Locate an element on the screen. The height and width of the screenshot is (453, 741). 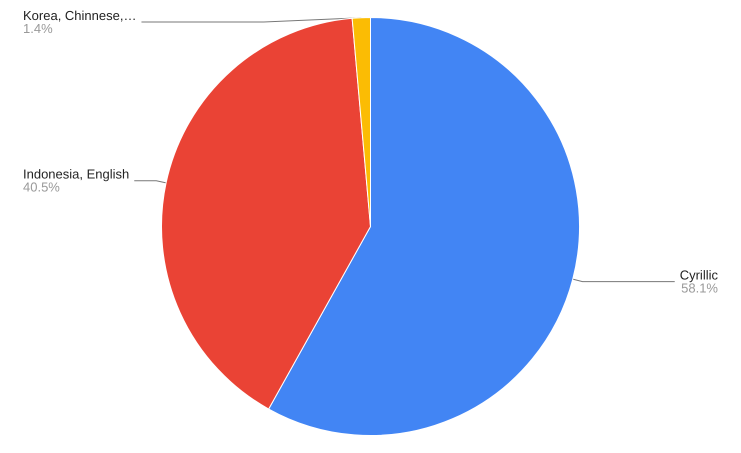
slice-label: Indonesia, English is located at coordinates (76, 174).